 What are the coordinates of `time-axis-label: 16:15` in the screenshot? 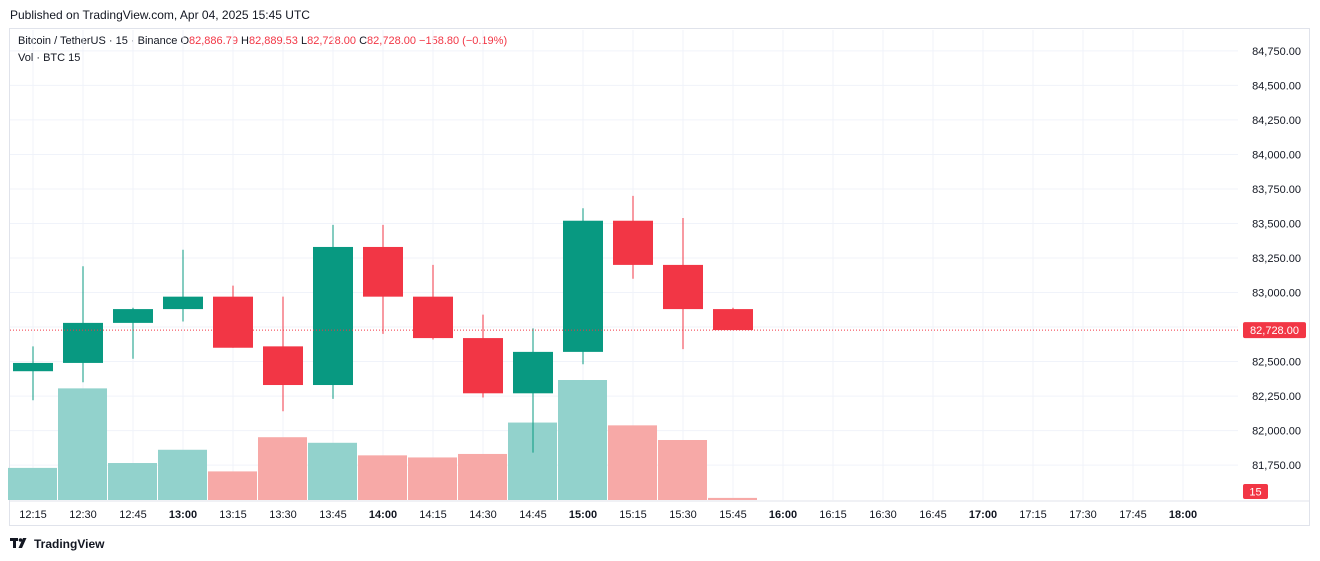 It's located at (833, 515).